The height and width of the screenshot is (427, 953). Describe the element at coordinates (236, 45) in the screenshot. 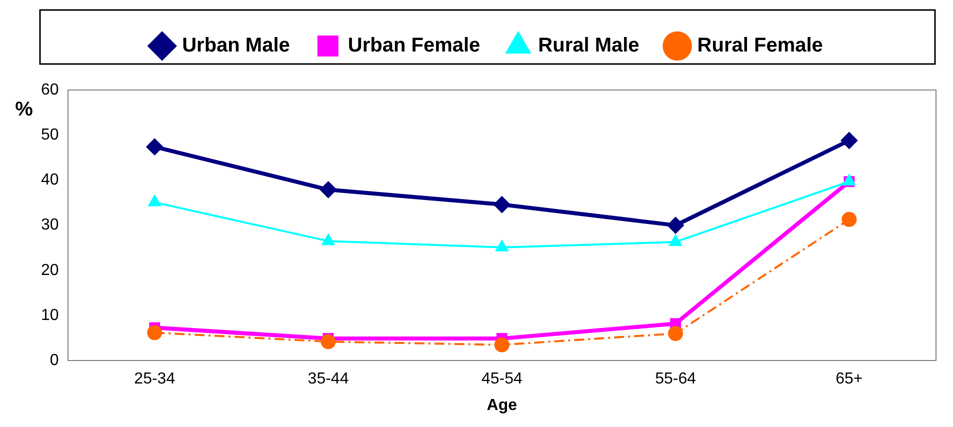

I see `legend-label: Urban Male` at that location.